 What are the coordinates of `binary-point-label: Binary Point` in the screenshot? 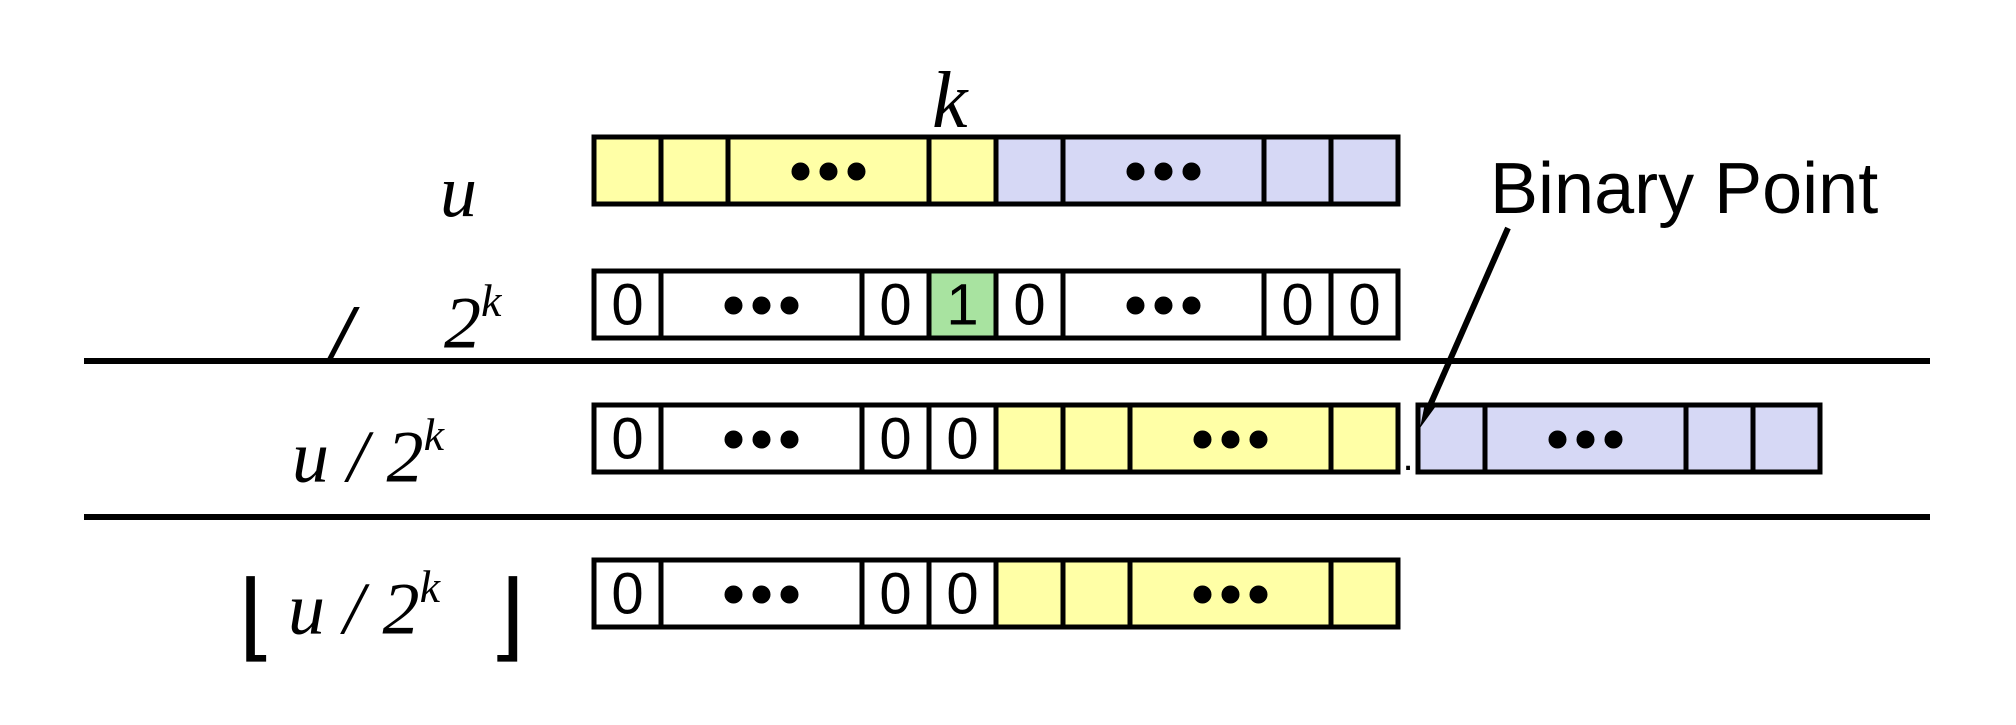 It's located at (1684, 189).